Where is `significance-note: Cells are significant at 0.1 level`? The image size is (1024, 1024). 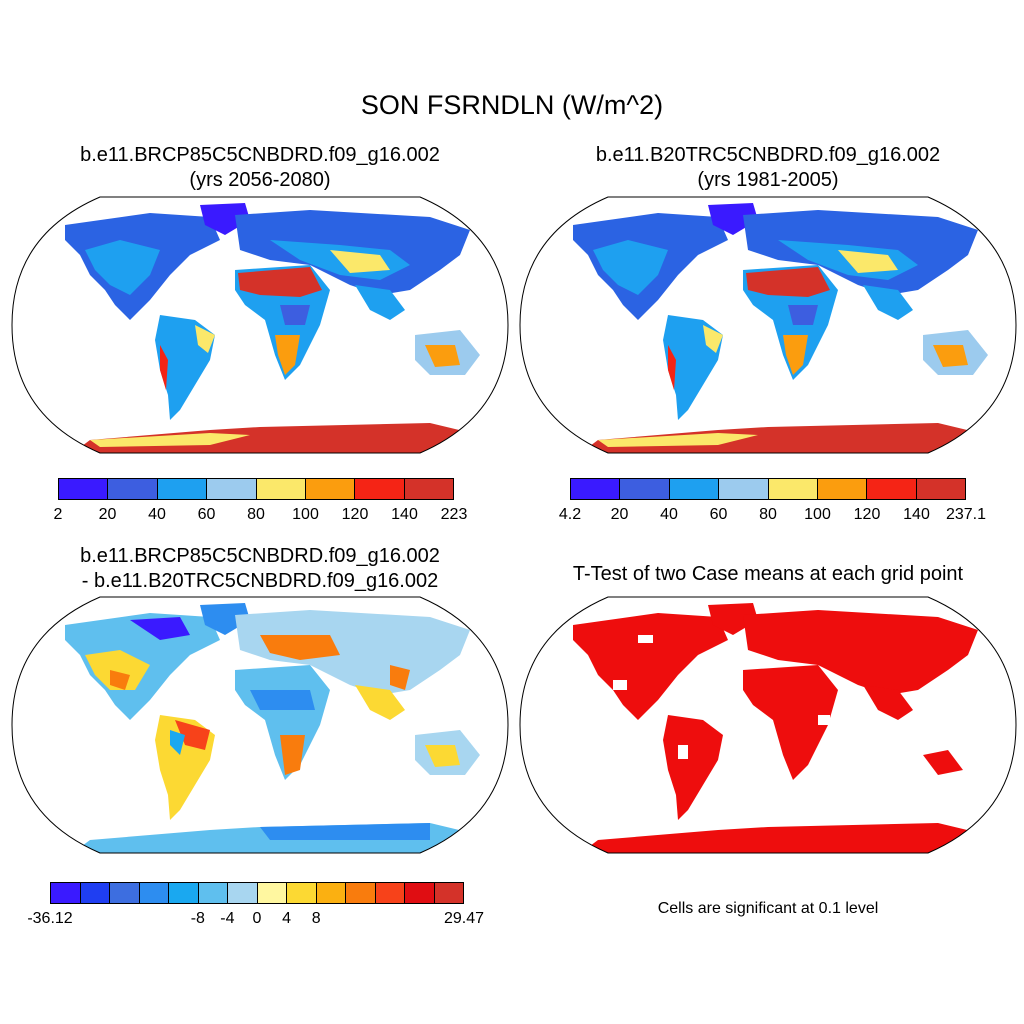 significance-note: Cells are significant at 0.1 level is located at coordinates (768, 908).